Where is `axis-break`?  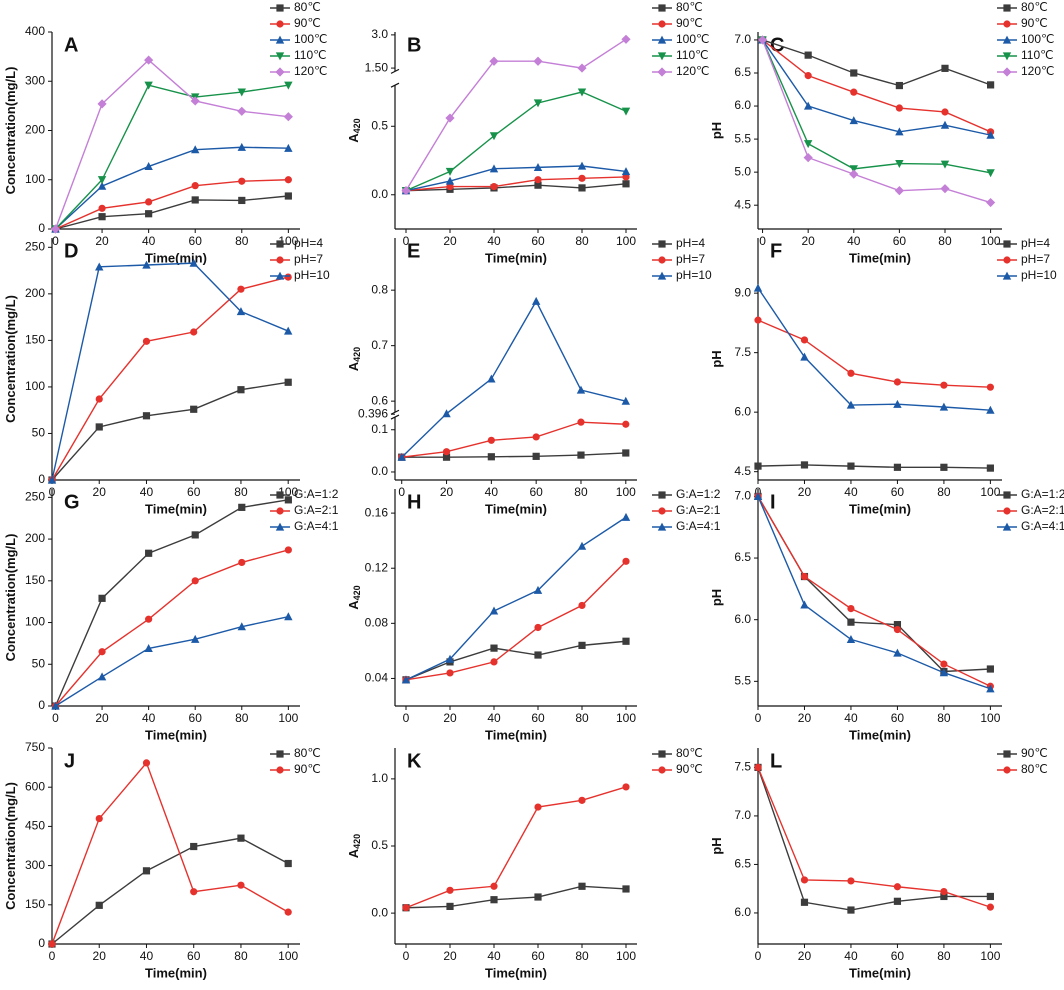
axis-break is located at coordinates (395, 412).